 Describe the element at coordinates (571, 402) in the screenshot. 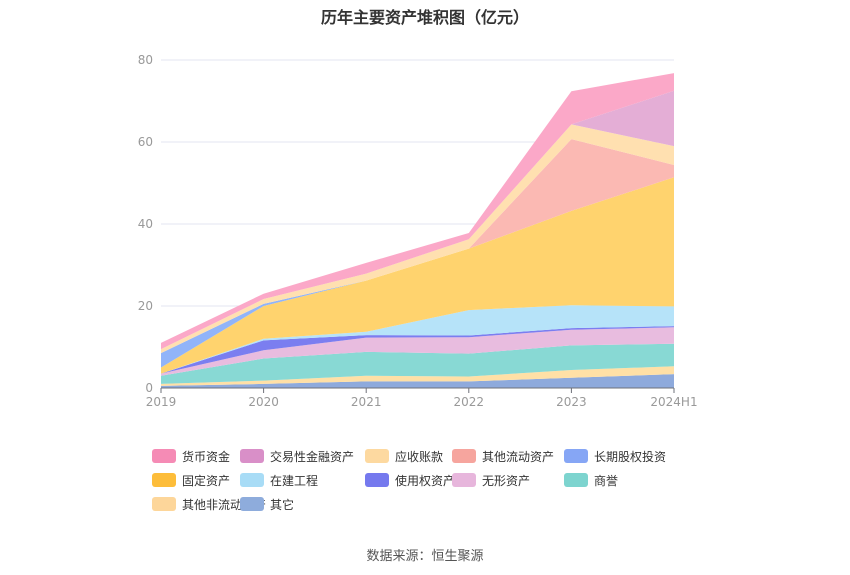

I see `x-tick-label: 2023` at that location.